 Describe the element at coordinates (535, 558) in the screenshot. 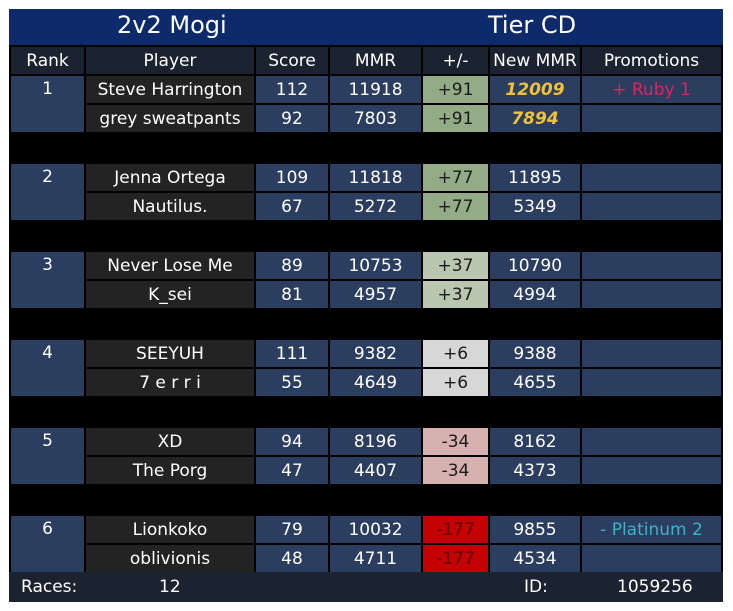

I see `new-mmr: 4534` at that location.